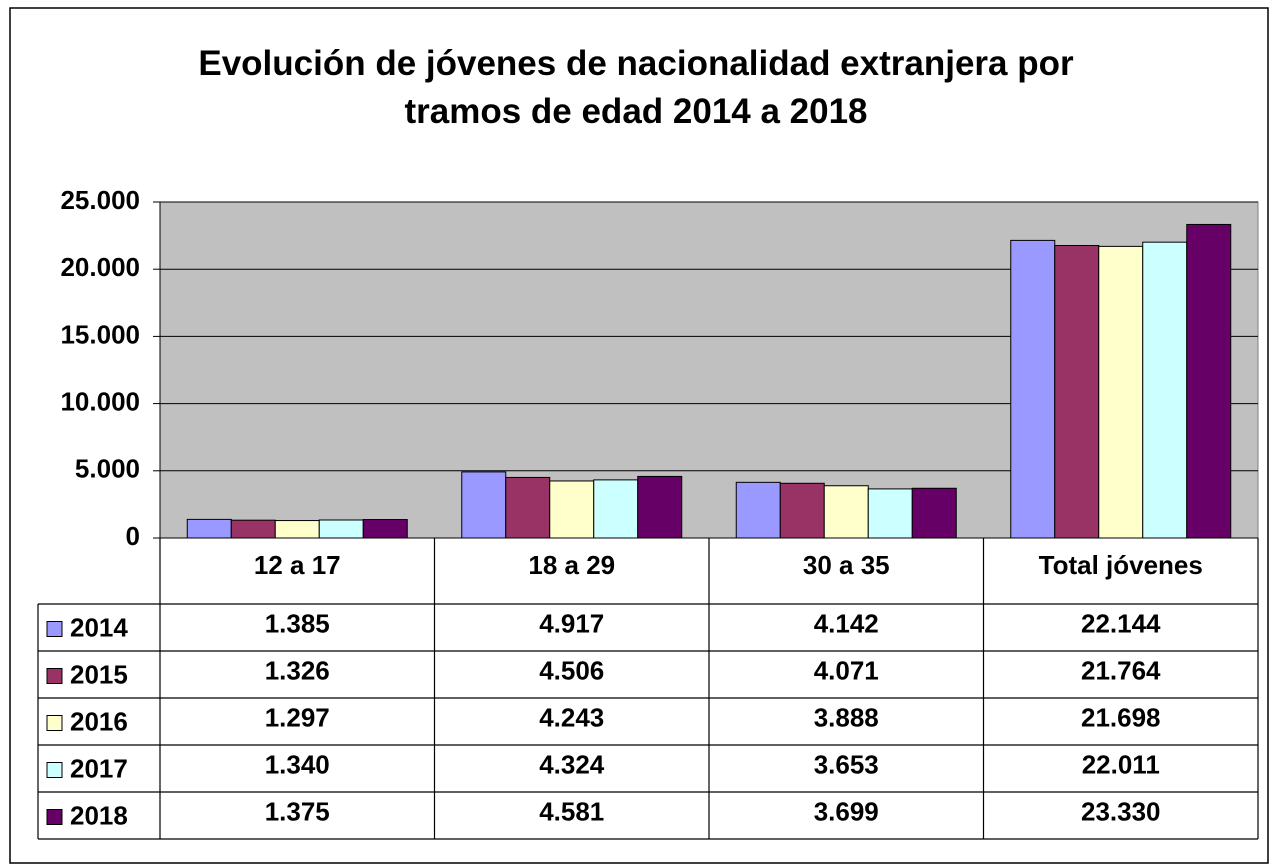  Describe the element at coordinates (99, 768) in the screenshot. I see `legend-label: 2017` at that location.